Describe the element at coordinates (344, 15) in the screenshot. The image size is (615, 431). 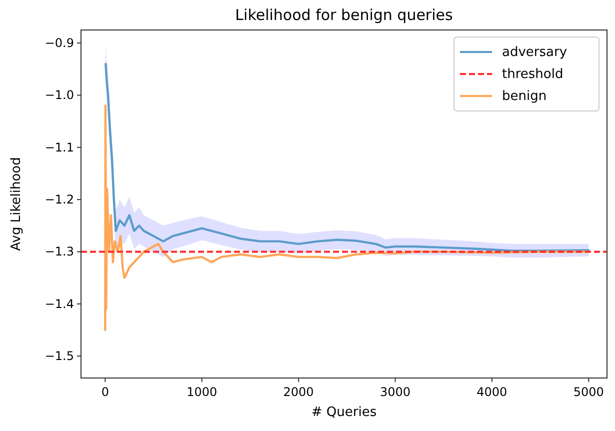
I see `chart-title: Likelihood for benign queries` at that location.